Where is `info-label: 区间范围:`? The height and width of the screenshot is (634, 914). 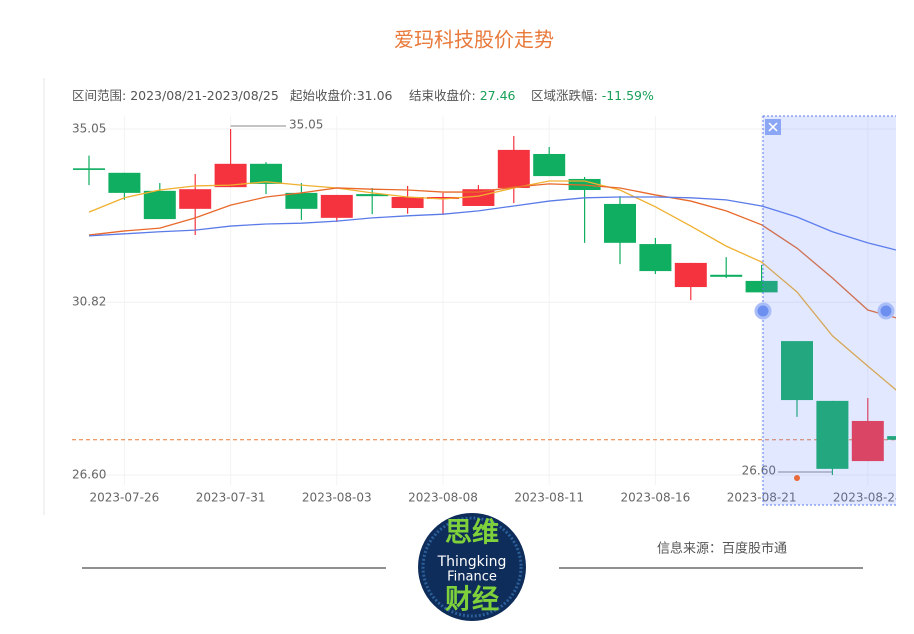 info-label: 区间范围: is located at coordinates (101, 95).